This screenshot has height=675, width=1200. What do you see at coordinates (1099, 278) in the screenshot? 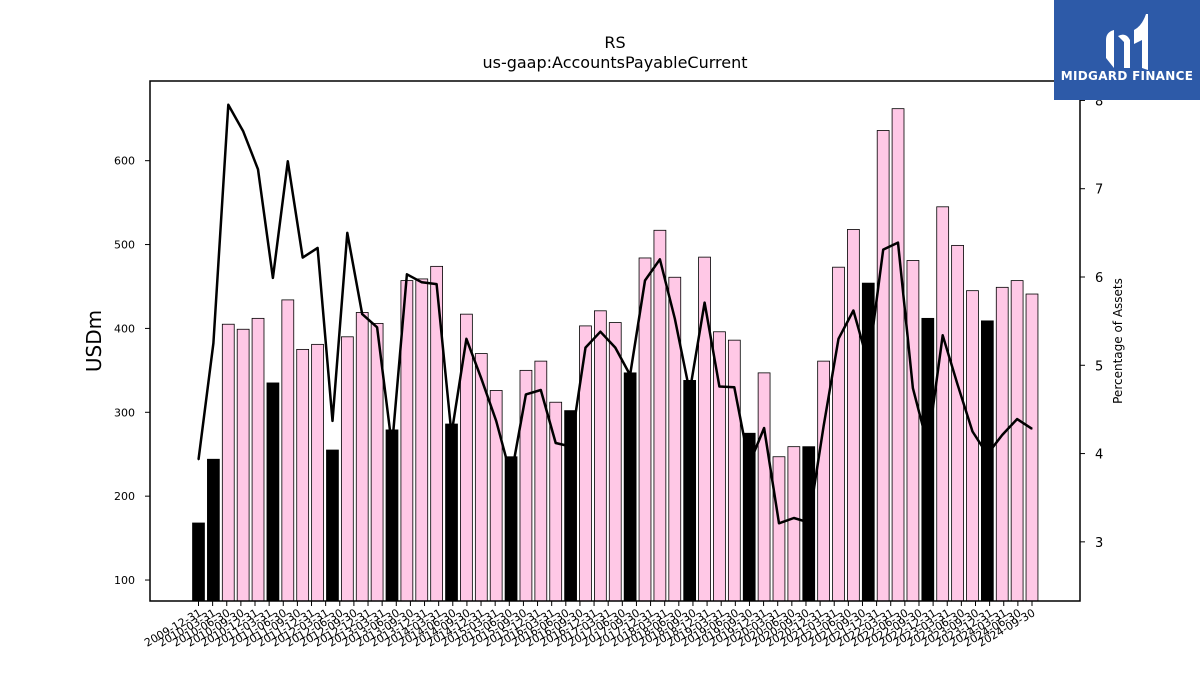
I see `right-tick-label: 6` at bounding box center [1099, 278].